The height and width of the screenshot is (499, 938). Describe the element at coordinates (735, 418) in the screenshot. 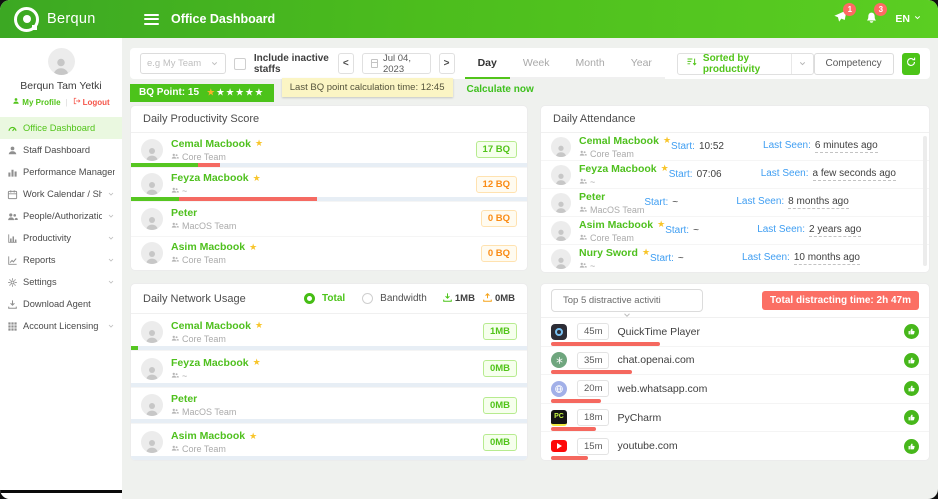

I see `distractive-row: PC 18m PyCharm` at that location.